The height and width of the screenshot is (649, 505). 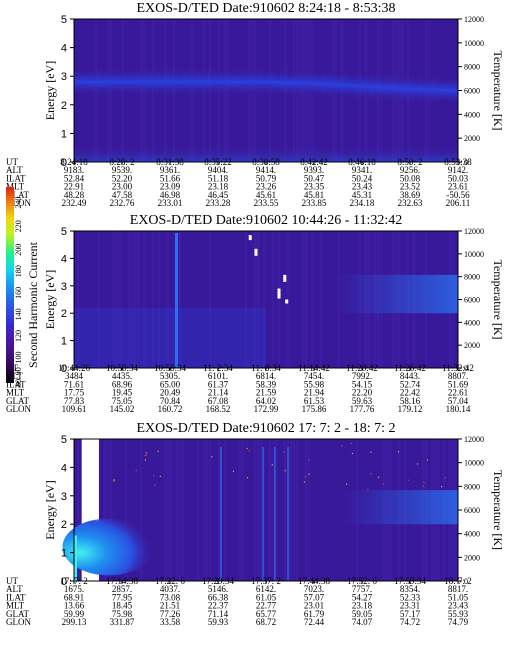 What do you see at coordinates (64, 468) in the screenshot?
I see `y-tick-label: 4` at bounding box center [64, 468].